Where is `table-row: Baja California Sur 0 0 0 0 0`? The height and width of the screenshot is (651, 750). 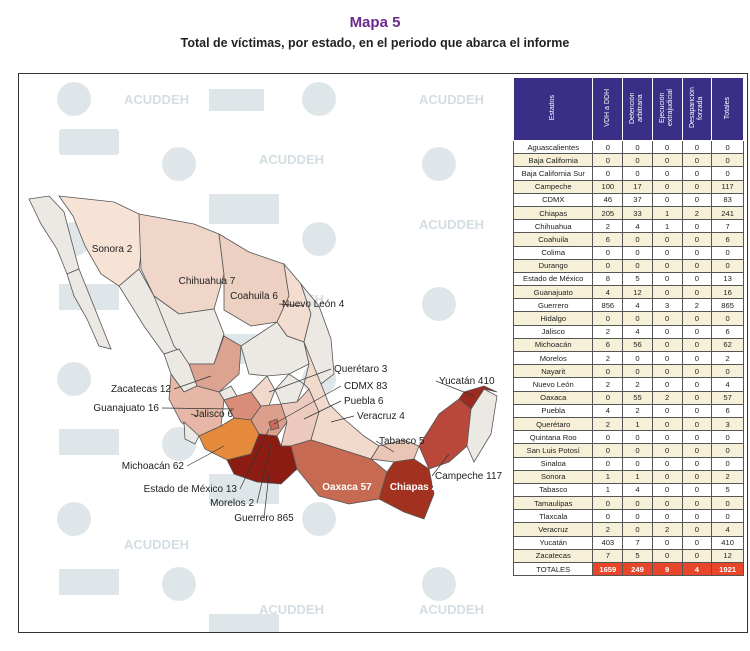
table-row: Baja California Sur 0 0 0 0 0 is located at coordinates (628, 173).